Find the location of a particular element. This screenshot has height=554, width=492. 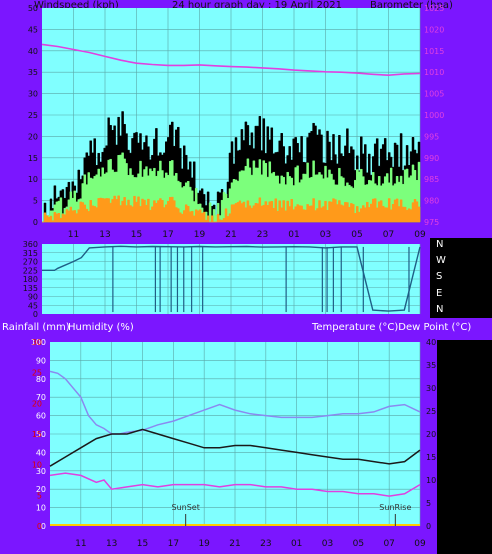

barometer-tick-label: 1020 is located at coordinates (434, 29).